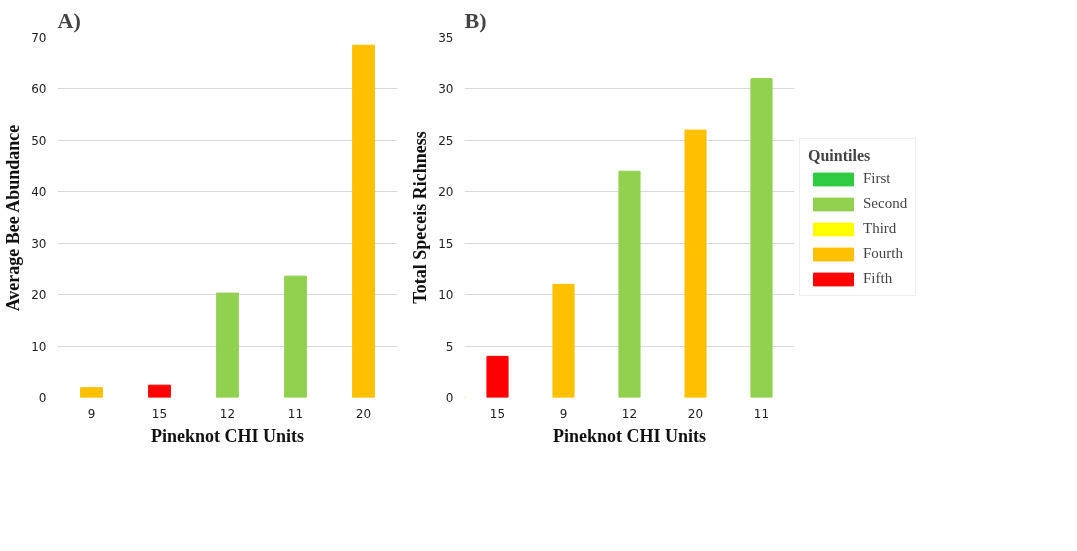 The height and width of the screenshot is (551, 1077). Describe the element at coordinates (840, 156) in the screenshot. I see `legend-title: Quintiles` at that location.